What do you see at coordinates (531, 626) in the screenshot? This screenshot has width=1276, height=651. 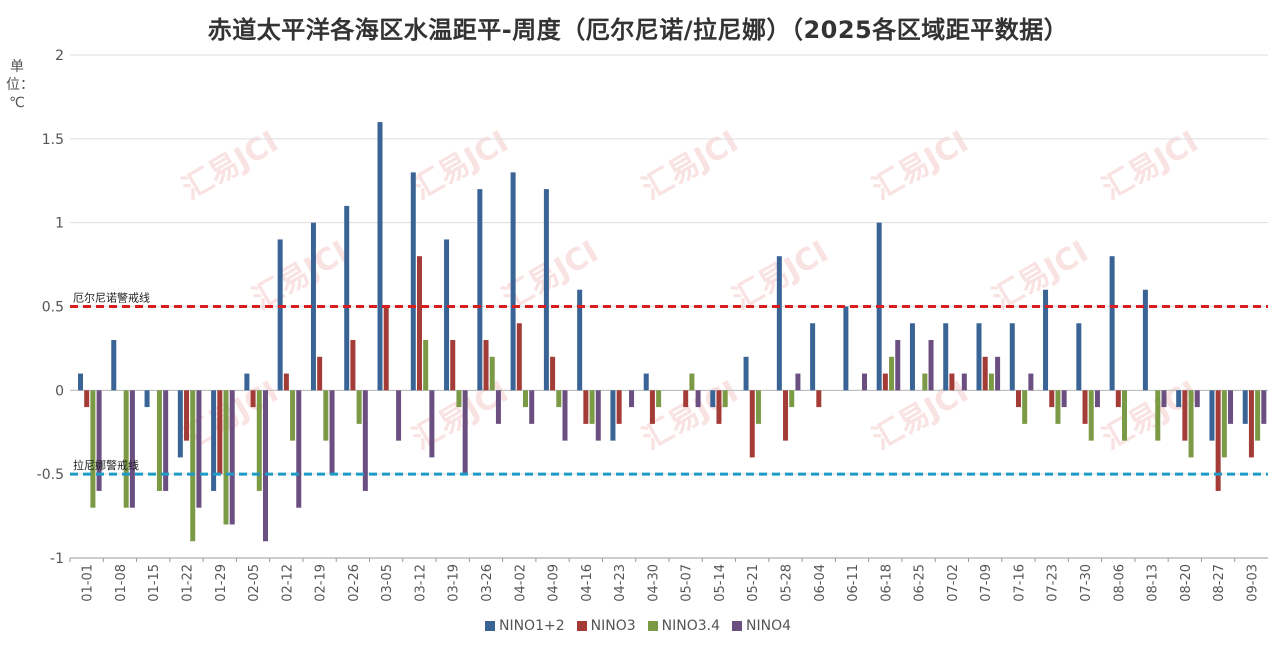 I see `legend-label: NINO1+2` at bounding box center [531, 626].